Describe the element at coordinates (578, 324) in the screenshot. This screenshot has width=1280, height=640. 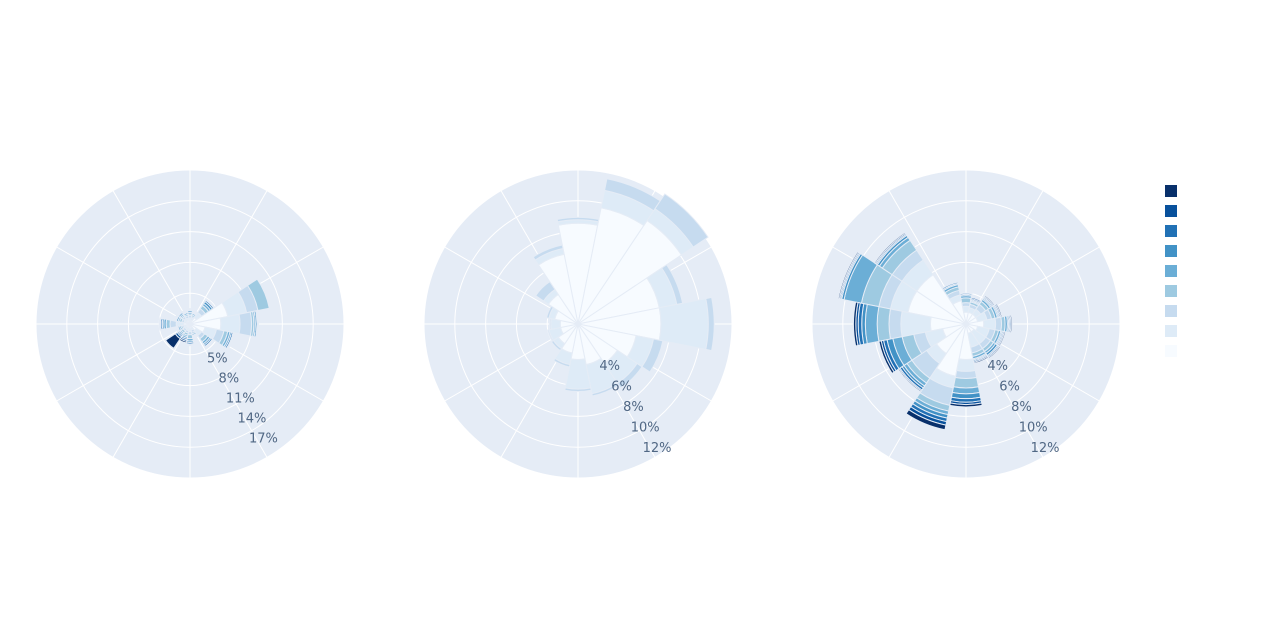
I see `polar-chart-2: 4% 6% 8% 10% 12%` at that location.